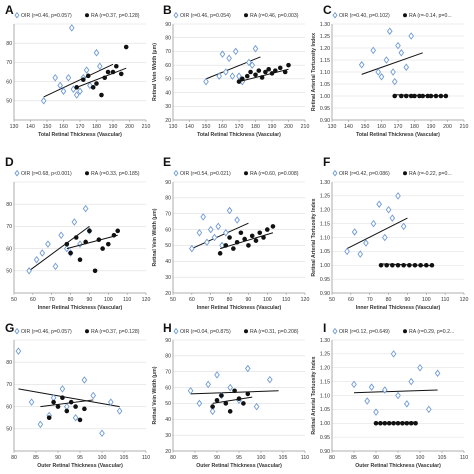 The image size is (474, 474). I want to click on panel-letter: E, so click(167, 162).